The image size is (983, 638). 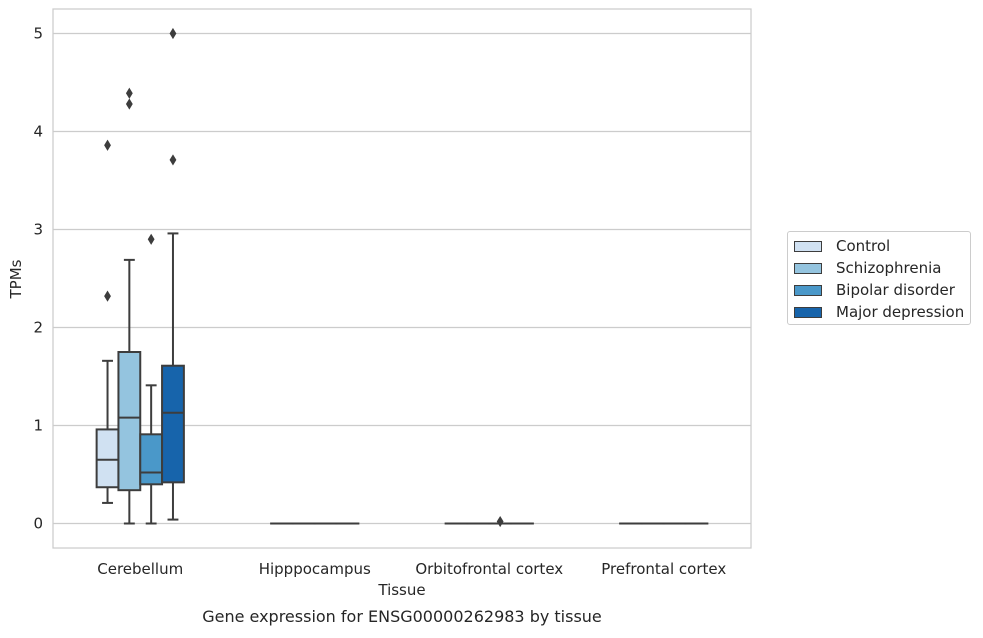 What do you see at coordinates (16, 279) in the screenshot?
I see `y-axis-label: TPMs` at bounding box center [16, 279].